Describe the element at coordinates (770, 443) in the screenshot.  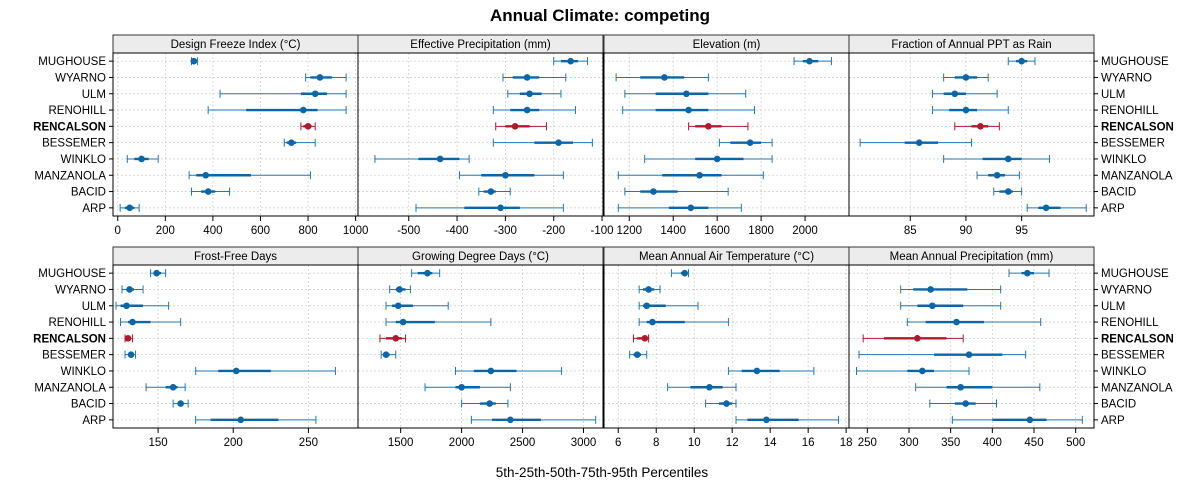
I see `x-tick-label: 14` at that location.